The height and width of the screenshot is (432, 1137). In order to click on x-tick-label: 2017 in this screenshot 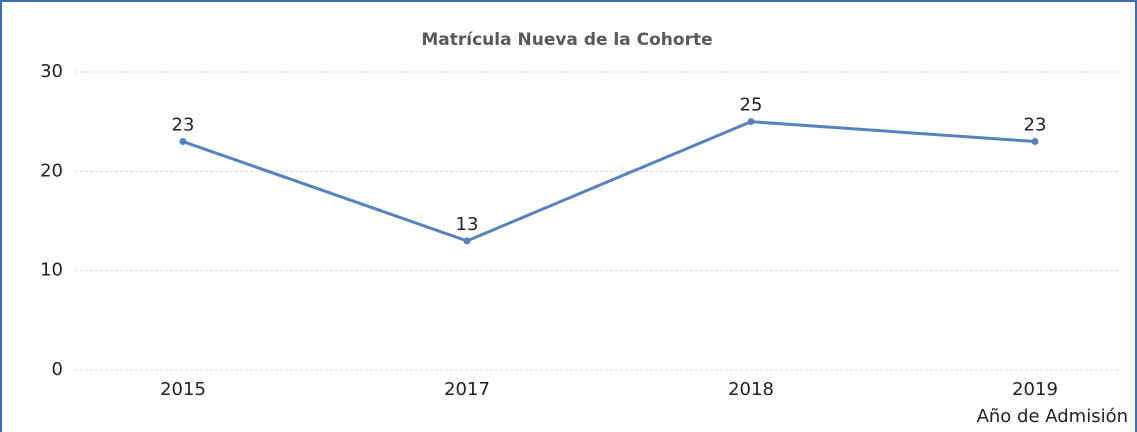, I will do `click(467, 389)`.